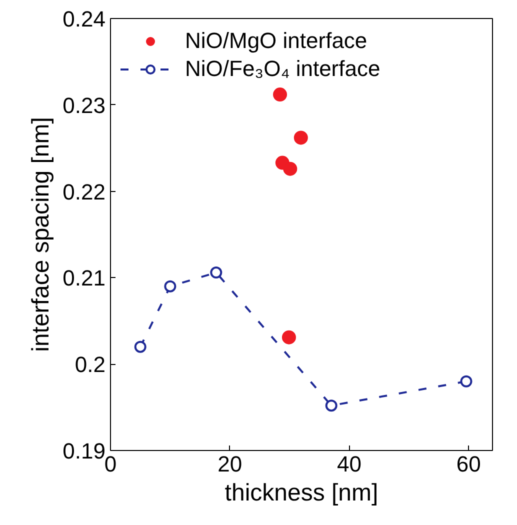  Describe the element at coordinates (230, 464) in the screenshot. I see `x-tick-label: 20` at that location.